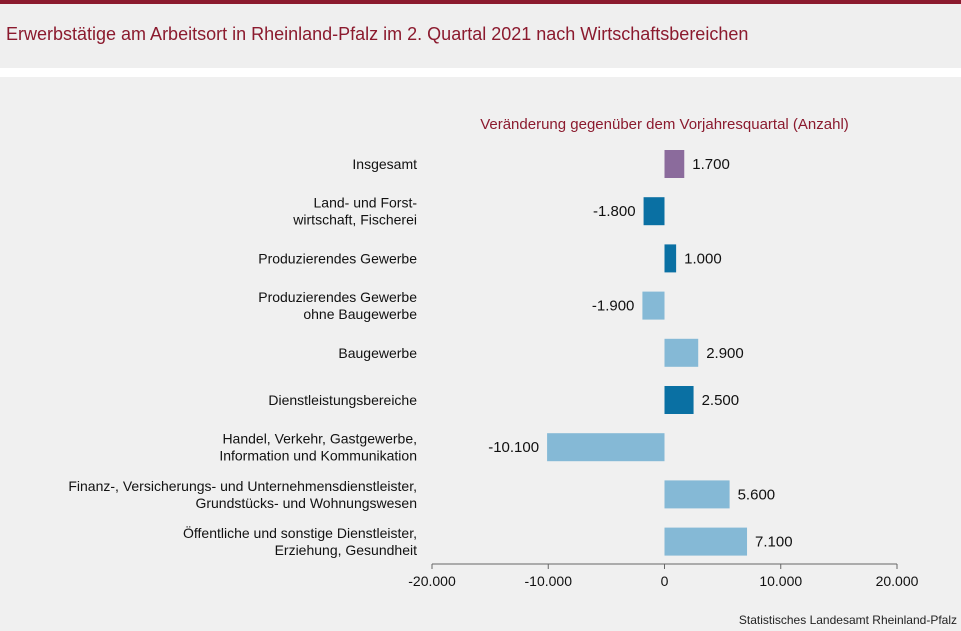 The width and height of the screenshot is (961, 631). I want to click on x-tick-label: 10.000, so click(780, 581).